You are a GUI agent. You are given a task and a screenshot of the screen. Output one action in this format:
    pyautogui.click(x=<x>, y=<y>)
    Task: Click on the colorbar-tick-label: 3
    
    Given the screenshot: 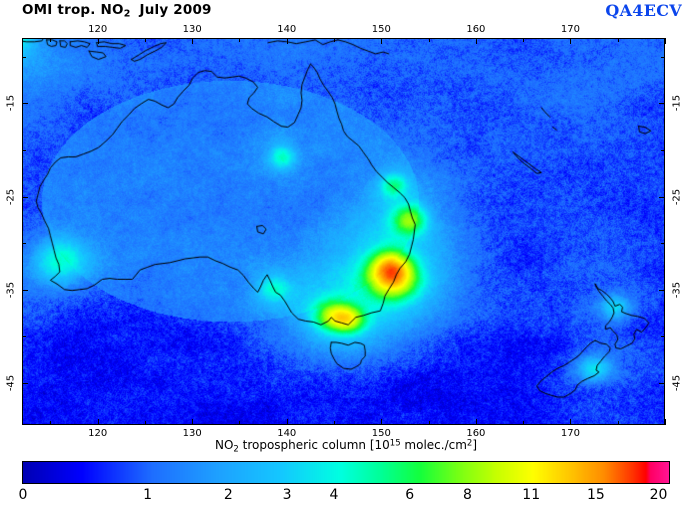 What is the action you would take?
    pyautogui.click(x=287, y=495)
    